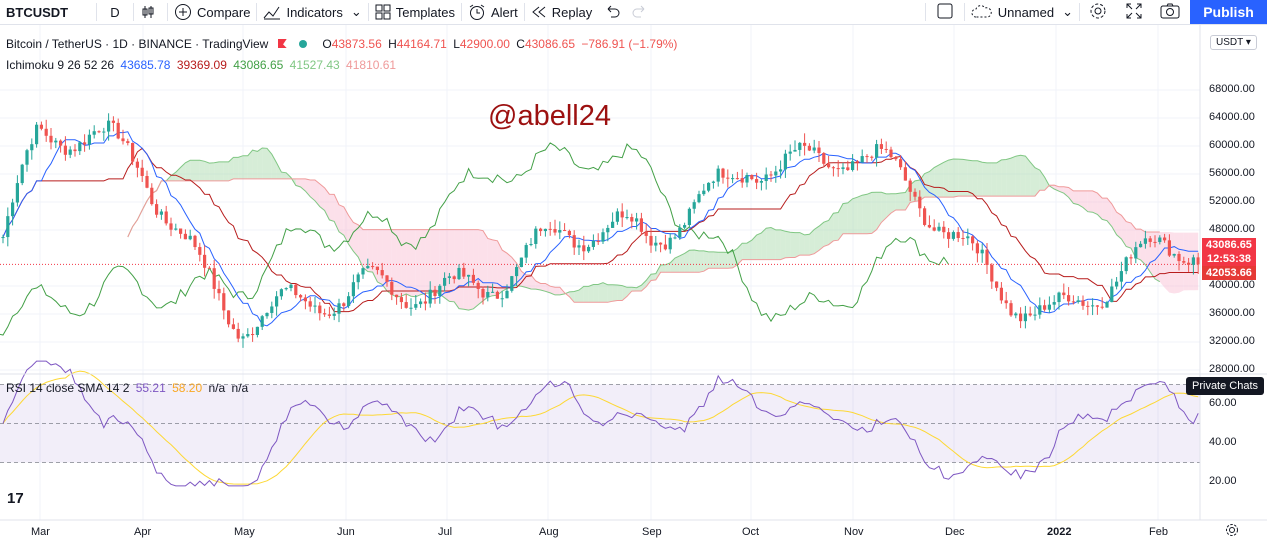  Describe the element at coordinates (1229, 245) in the screenshot. I see `last-price-tag: 43086.65` at that location.